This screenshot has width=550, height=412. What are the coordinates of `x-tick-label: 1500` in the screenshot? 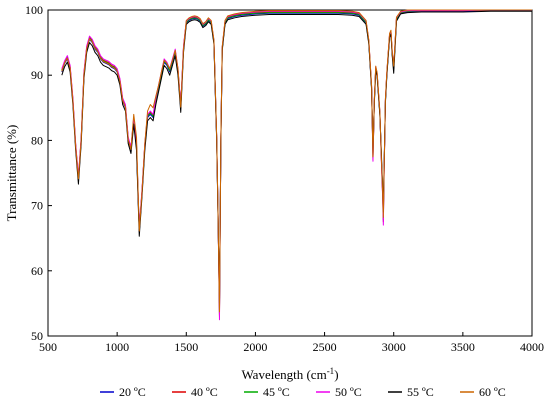 It's located at (186, 347).